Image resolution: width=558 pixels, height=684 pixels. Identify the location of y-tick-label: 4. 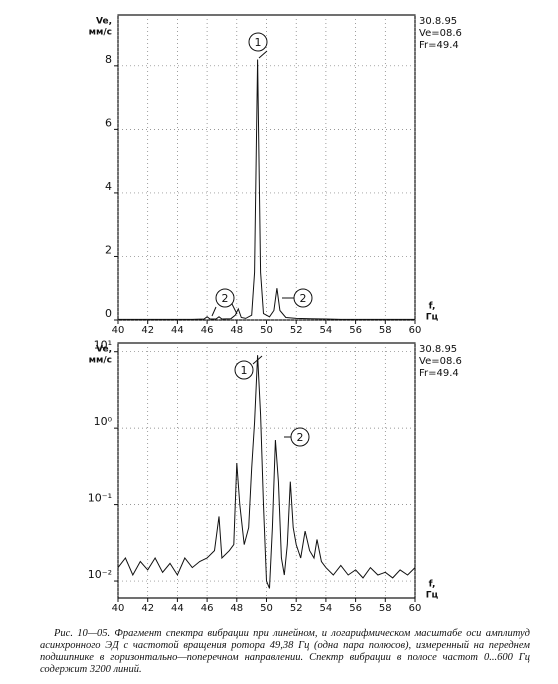
(108, 186).